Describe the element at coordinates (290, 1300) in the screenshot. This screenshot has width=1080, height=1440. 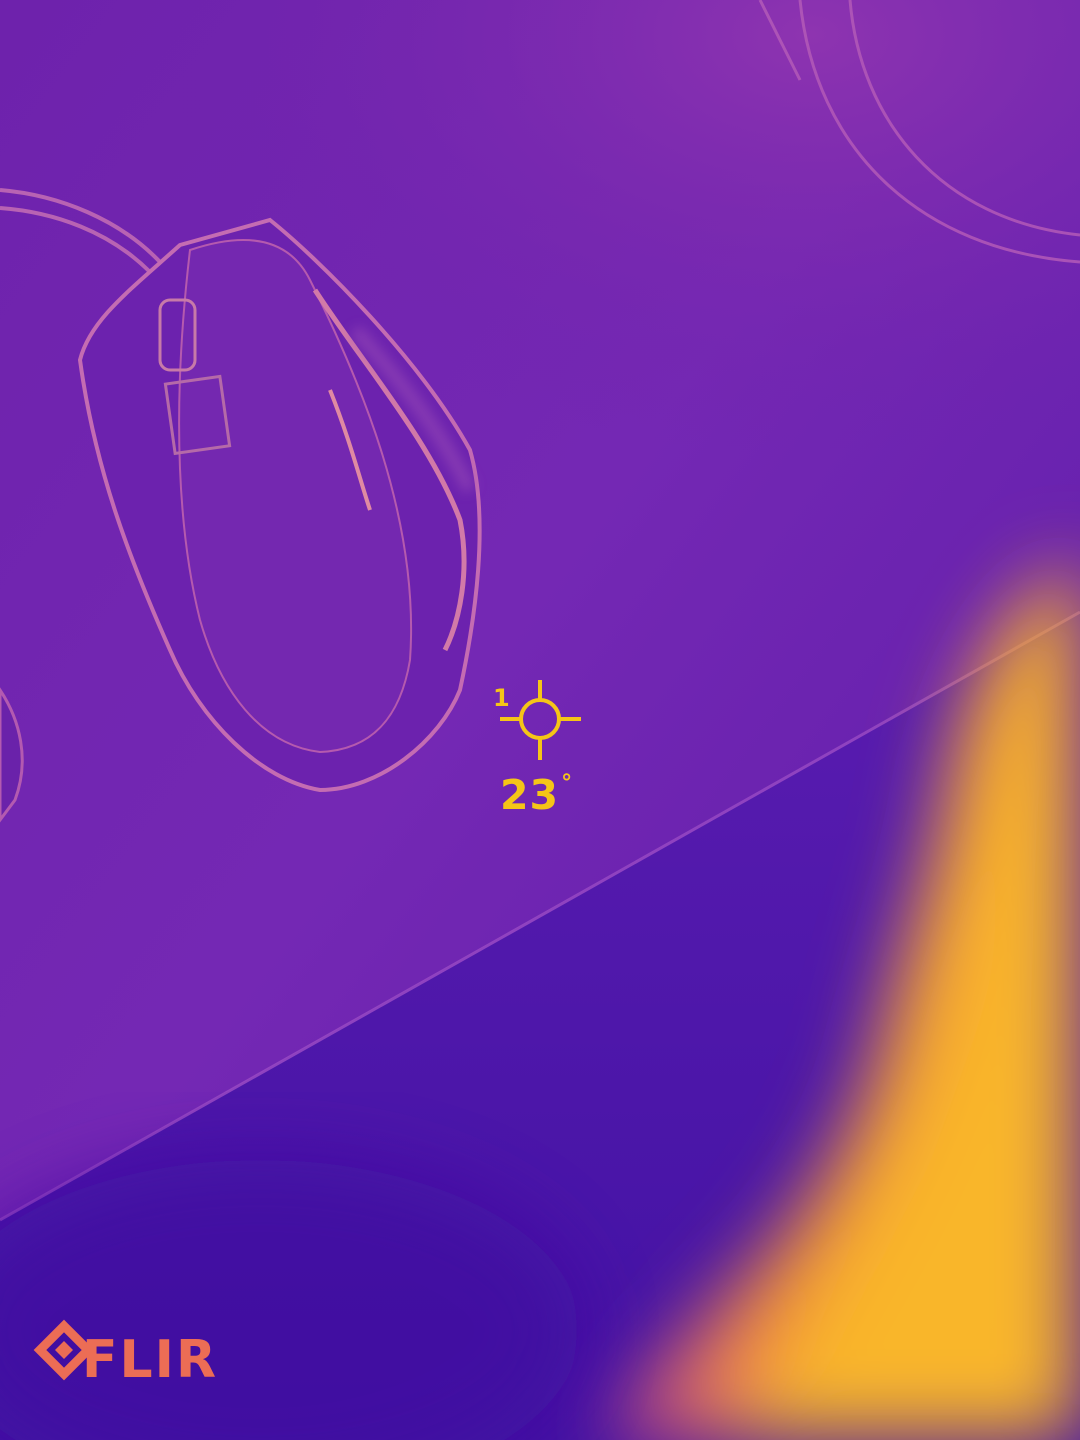
I see `cool-patch` at that location.